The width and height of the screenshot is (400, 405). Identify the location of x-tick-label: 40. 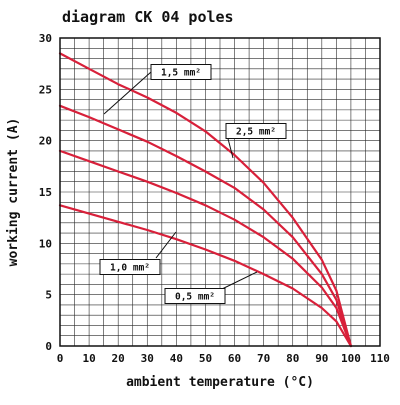
(176, 358).